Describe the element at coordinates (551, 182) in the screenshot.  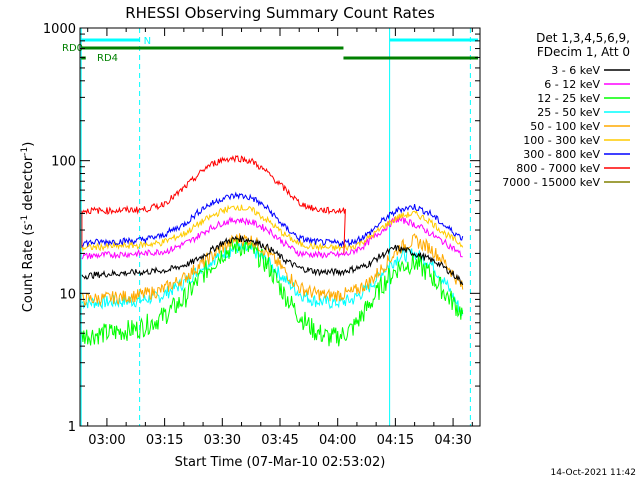
I see `legend-label: 7000 - 15000 keV` at that location.